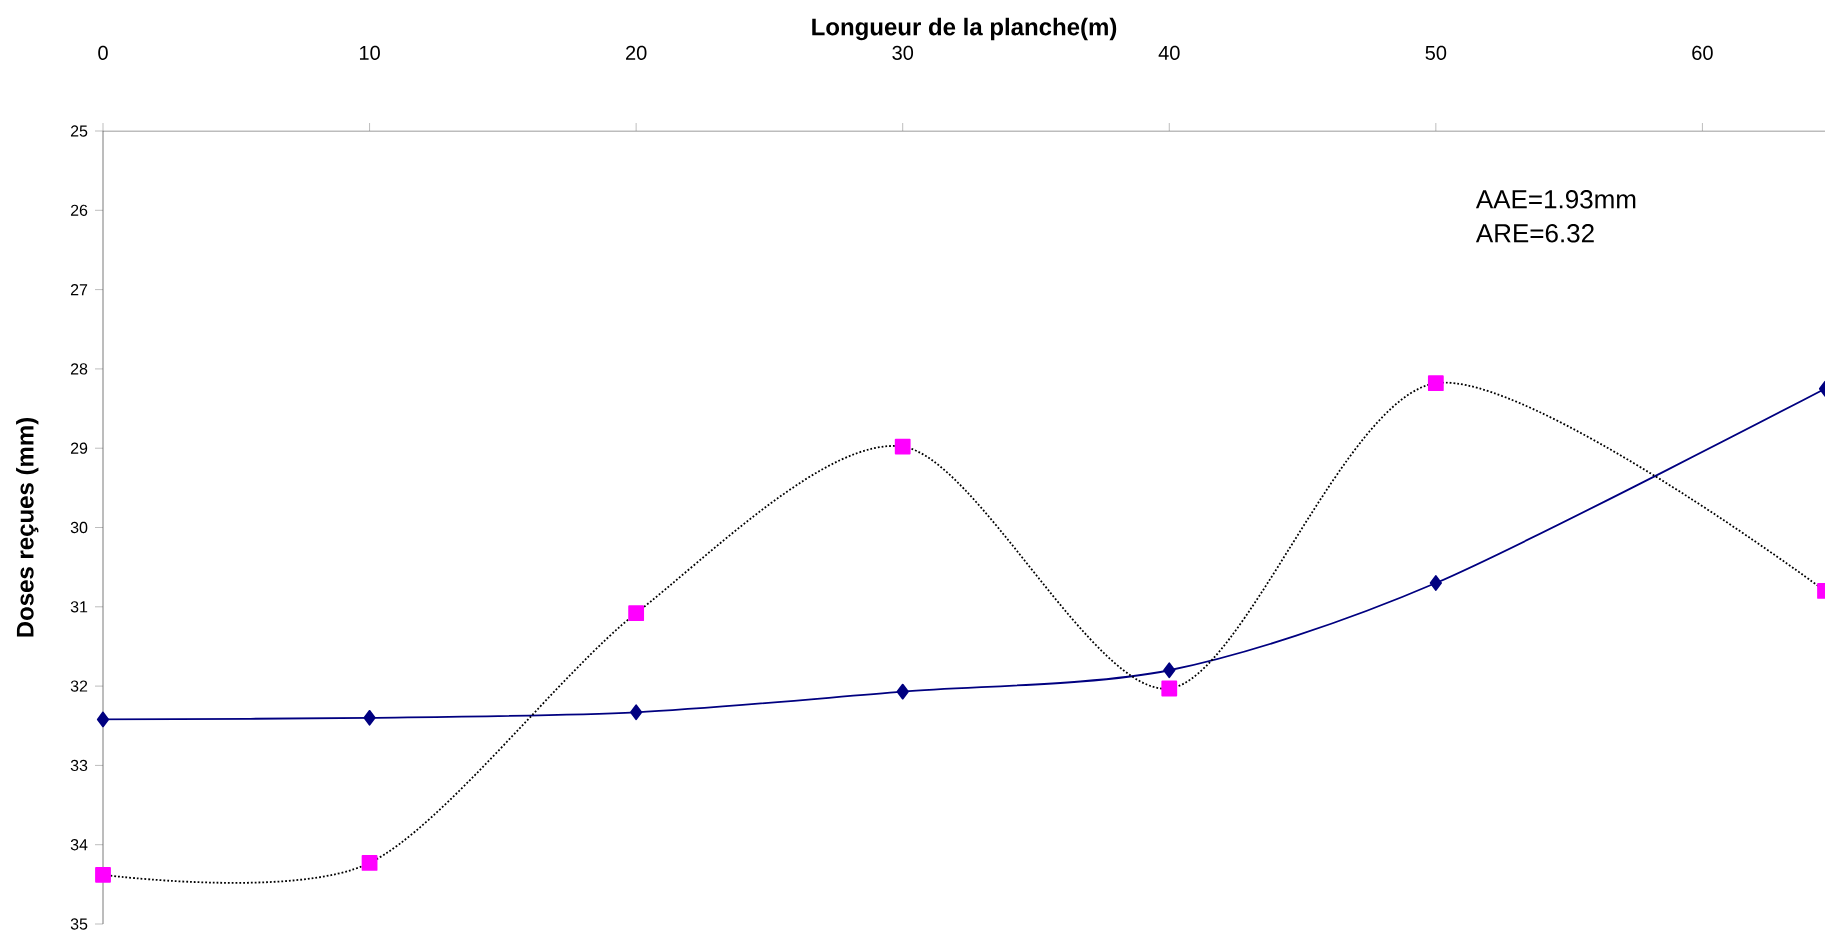 The image size is (1825, 933). What do you see at coordinates (79, 131) in the screenshot?
I see `y-tick-label: 25` at bounding box center [79, 131].